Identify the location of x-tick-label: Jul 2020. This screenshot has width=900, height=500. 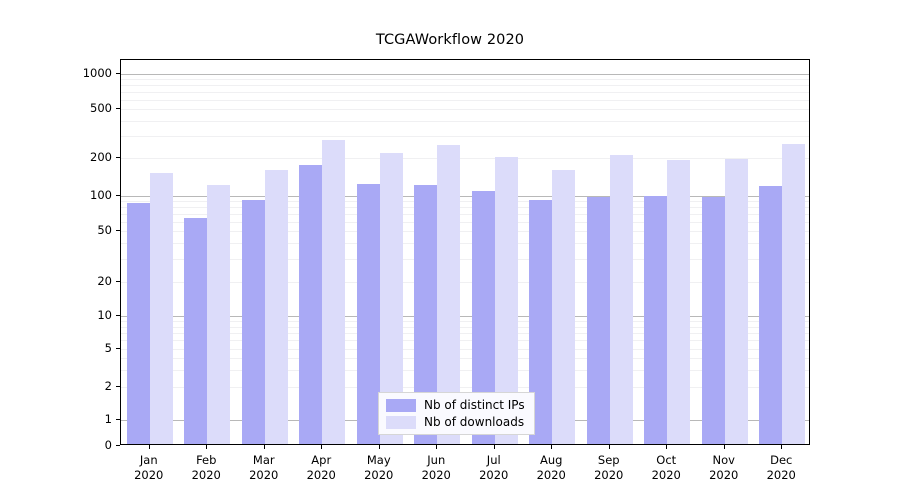
(494, 467).